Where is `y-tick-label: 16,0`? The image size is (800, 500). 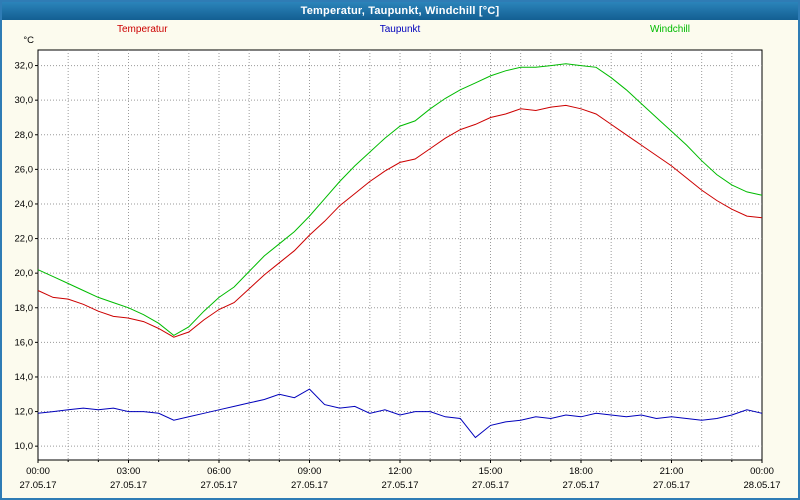 y-tick-label: 16,0 is located at coordinates (24, 342).